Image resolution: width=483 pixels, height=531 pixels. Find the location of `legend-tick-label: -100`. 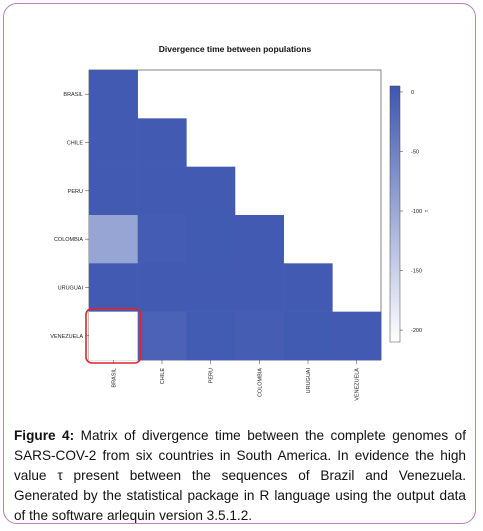

legend-tick-label: -100 is located at coordinates (416, 212).